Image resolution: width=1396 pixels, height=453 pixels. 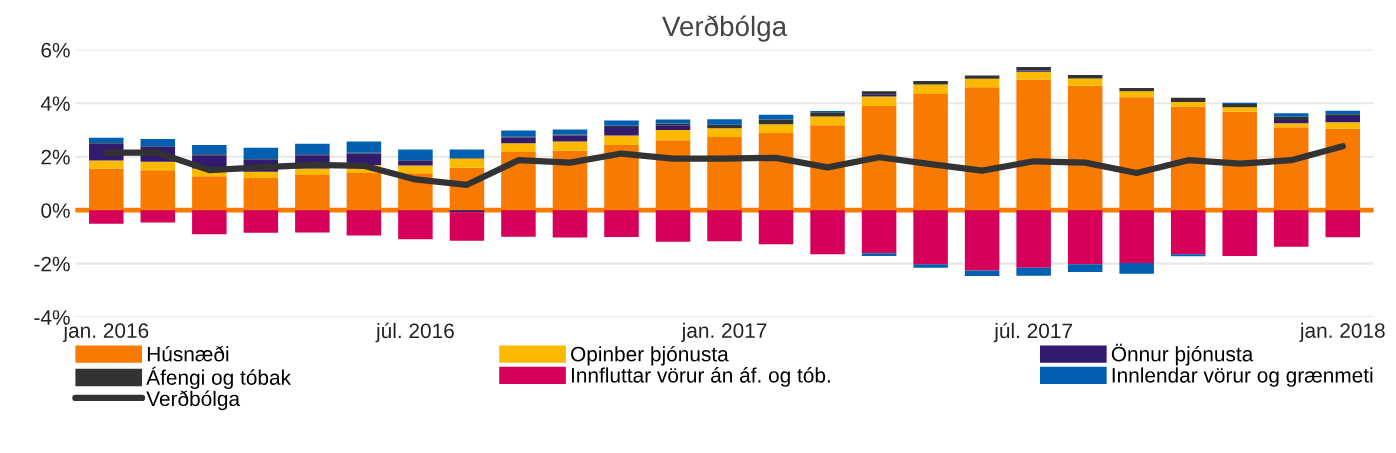 What do you see at coordinates (55, 103) in the screenshot?
I see `y-tick-label: 4%` at bounding box center [55, 103].